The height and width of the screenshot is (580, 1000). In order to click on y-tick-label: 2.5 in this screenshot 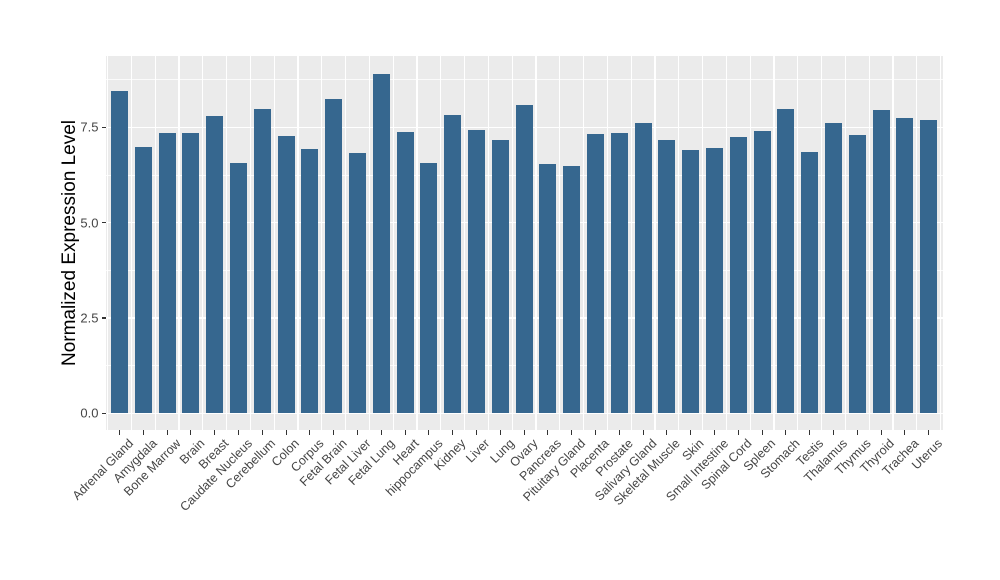, I will do `click(89, 318)`.